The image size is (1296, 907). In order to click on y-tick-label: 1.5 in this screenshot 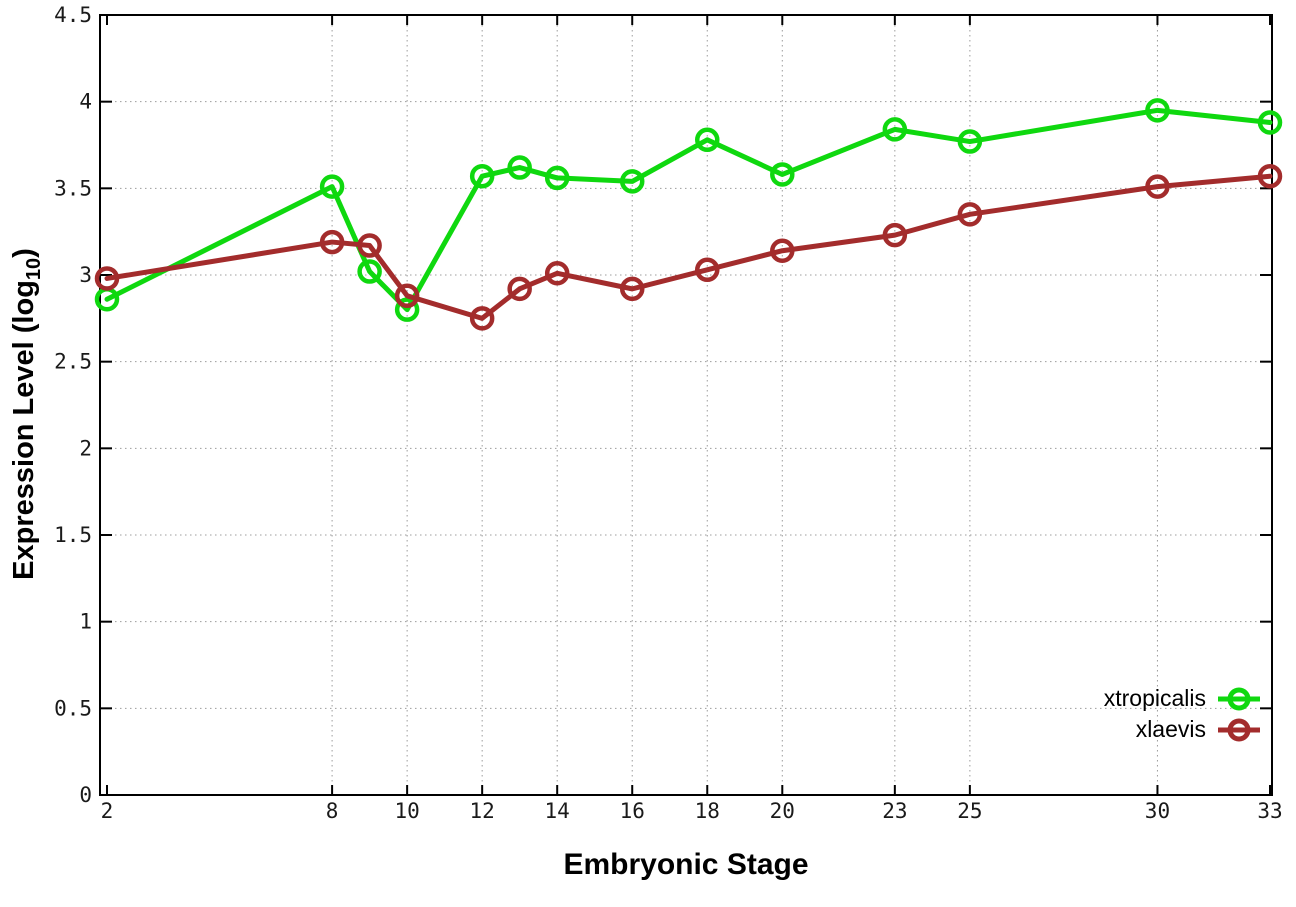, I will do `click(73, 535)`.